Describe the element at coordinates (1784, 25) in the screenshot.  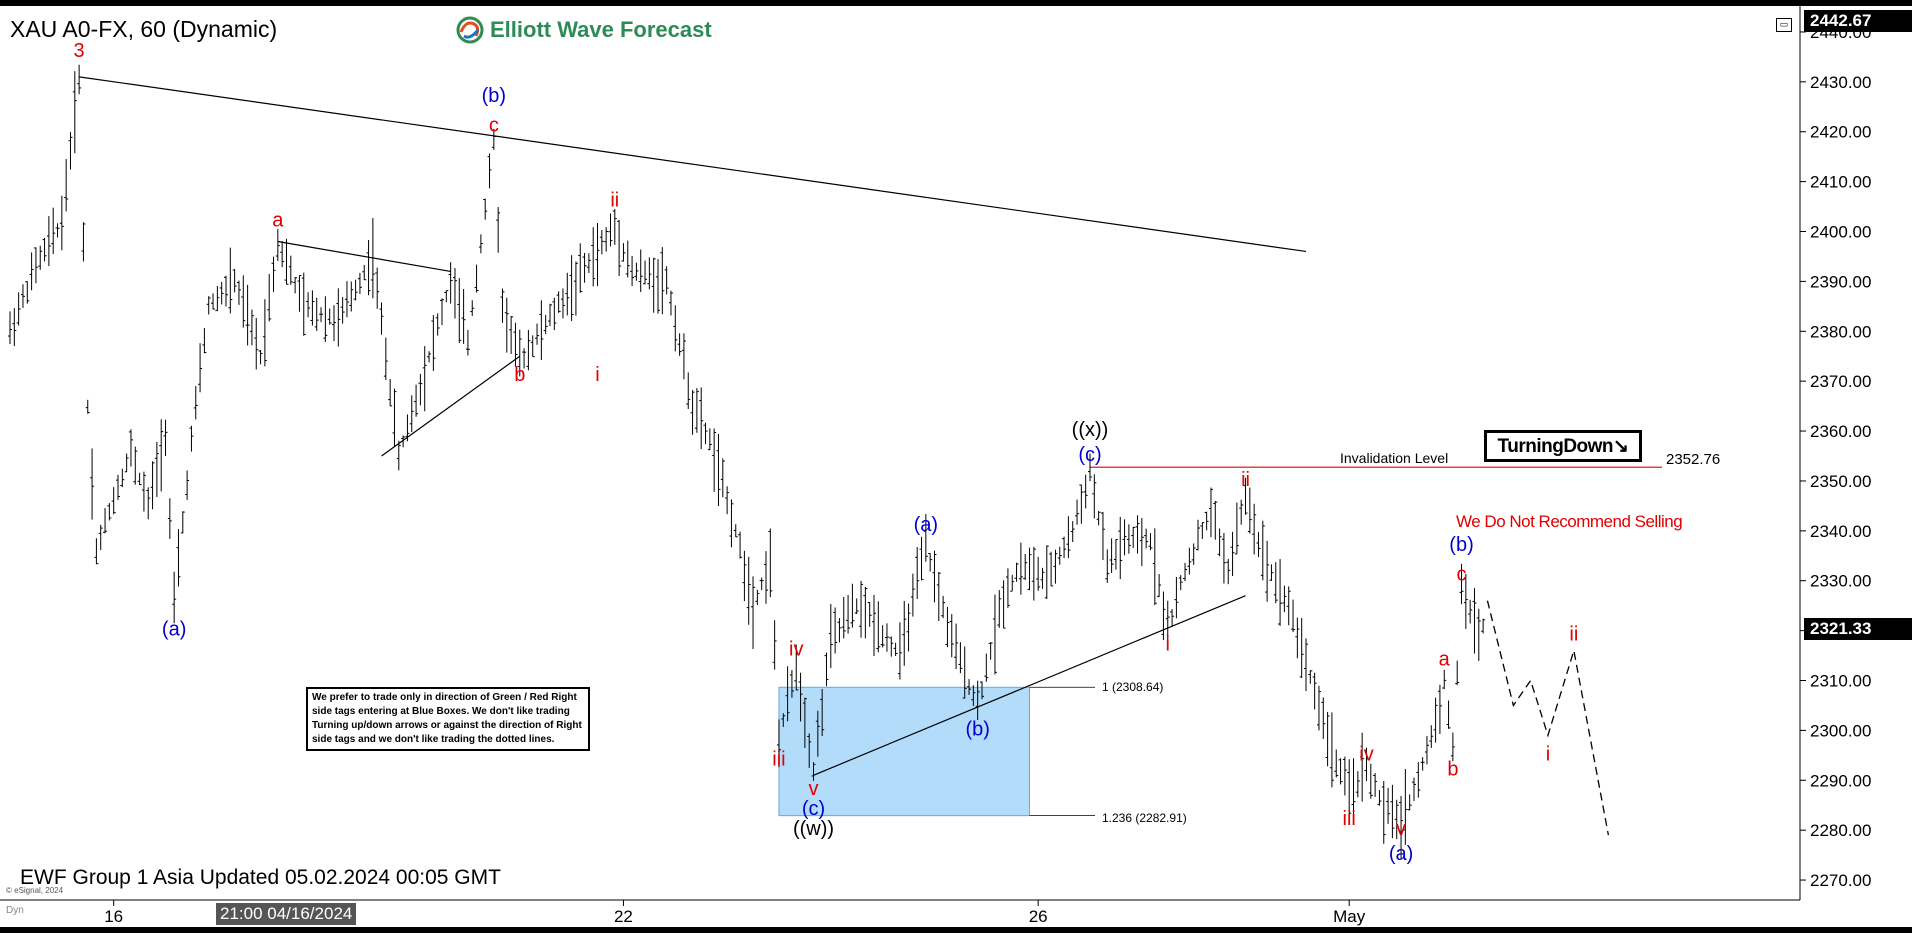
I see `maximize-icon: ▭` at that location.